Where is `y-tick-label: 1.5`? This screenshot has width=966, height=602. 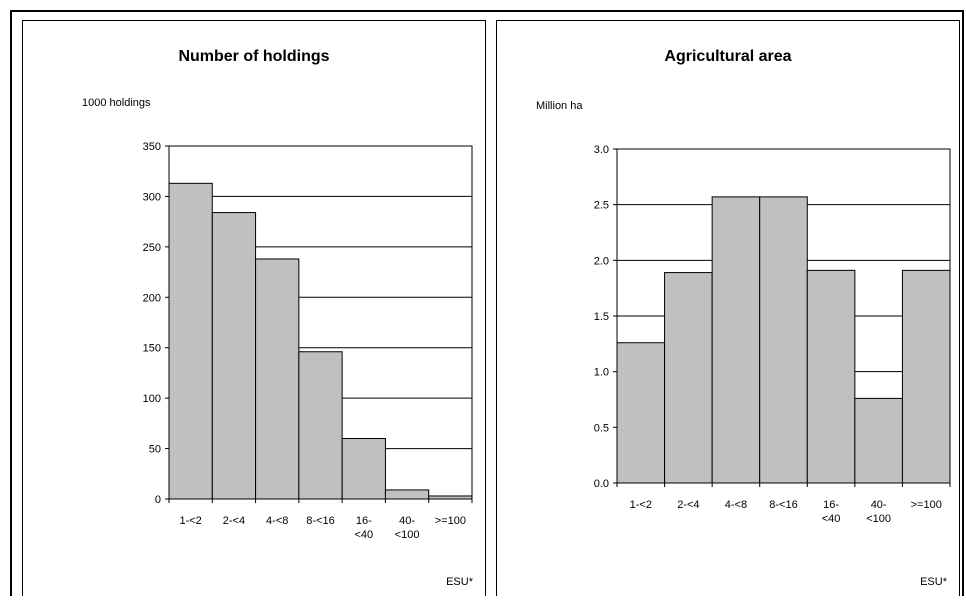
y-tick-label: 1.5 is located at coordinates (601, 317).